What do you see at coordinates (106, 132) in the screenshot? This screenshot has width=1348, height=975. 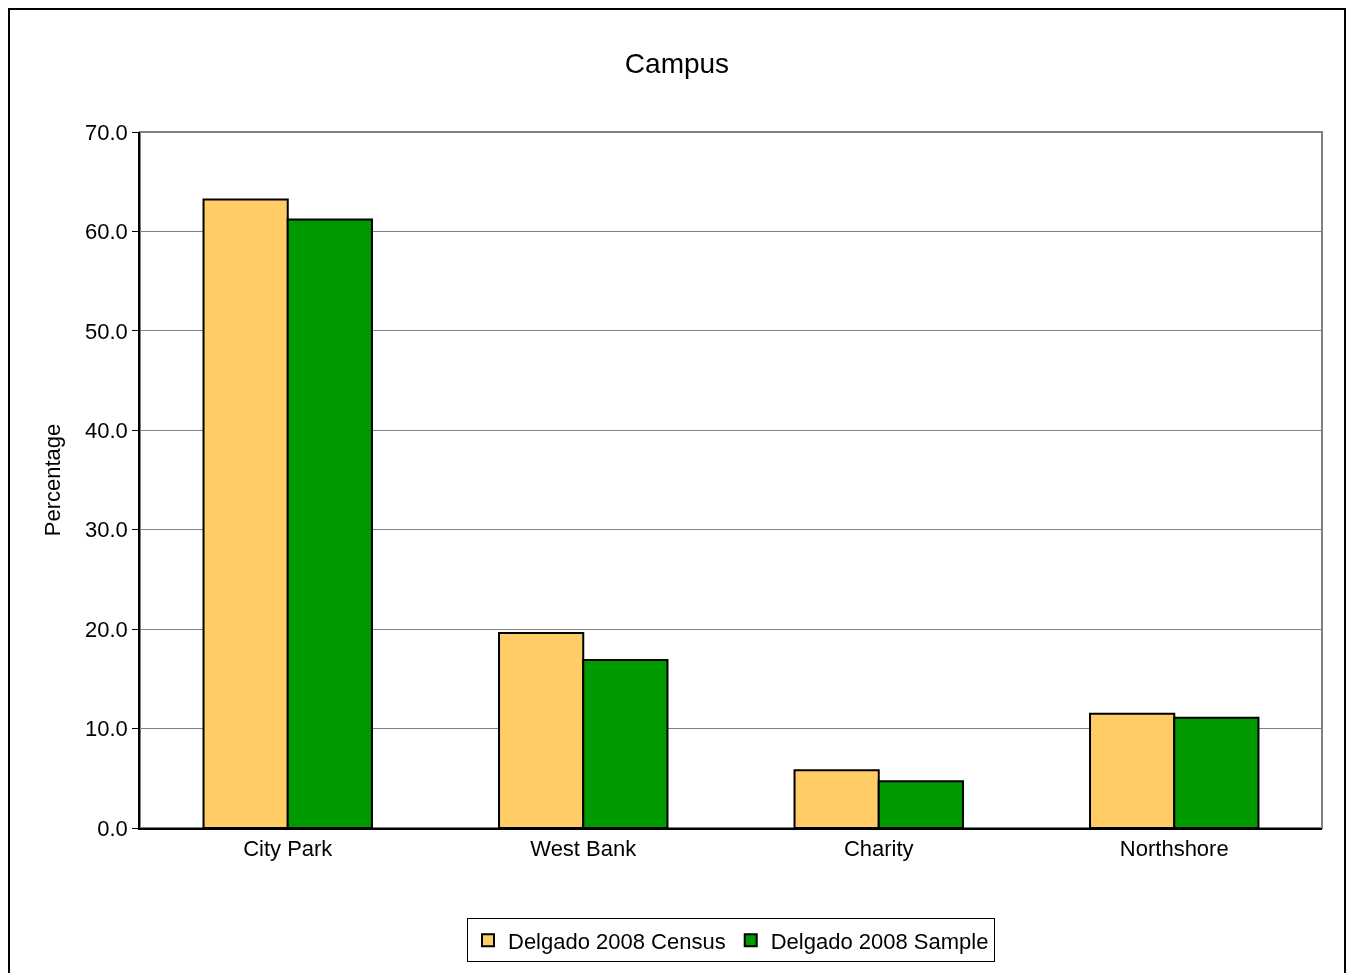 I see `y-tick-label: 70.0` at bounding box center [106, 132].